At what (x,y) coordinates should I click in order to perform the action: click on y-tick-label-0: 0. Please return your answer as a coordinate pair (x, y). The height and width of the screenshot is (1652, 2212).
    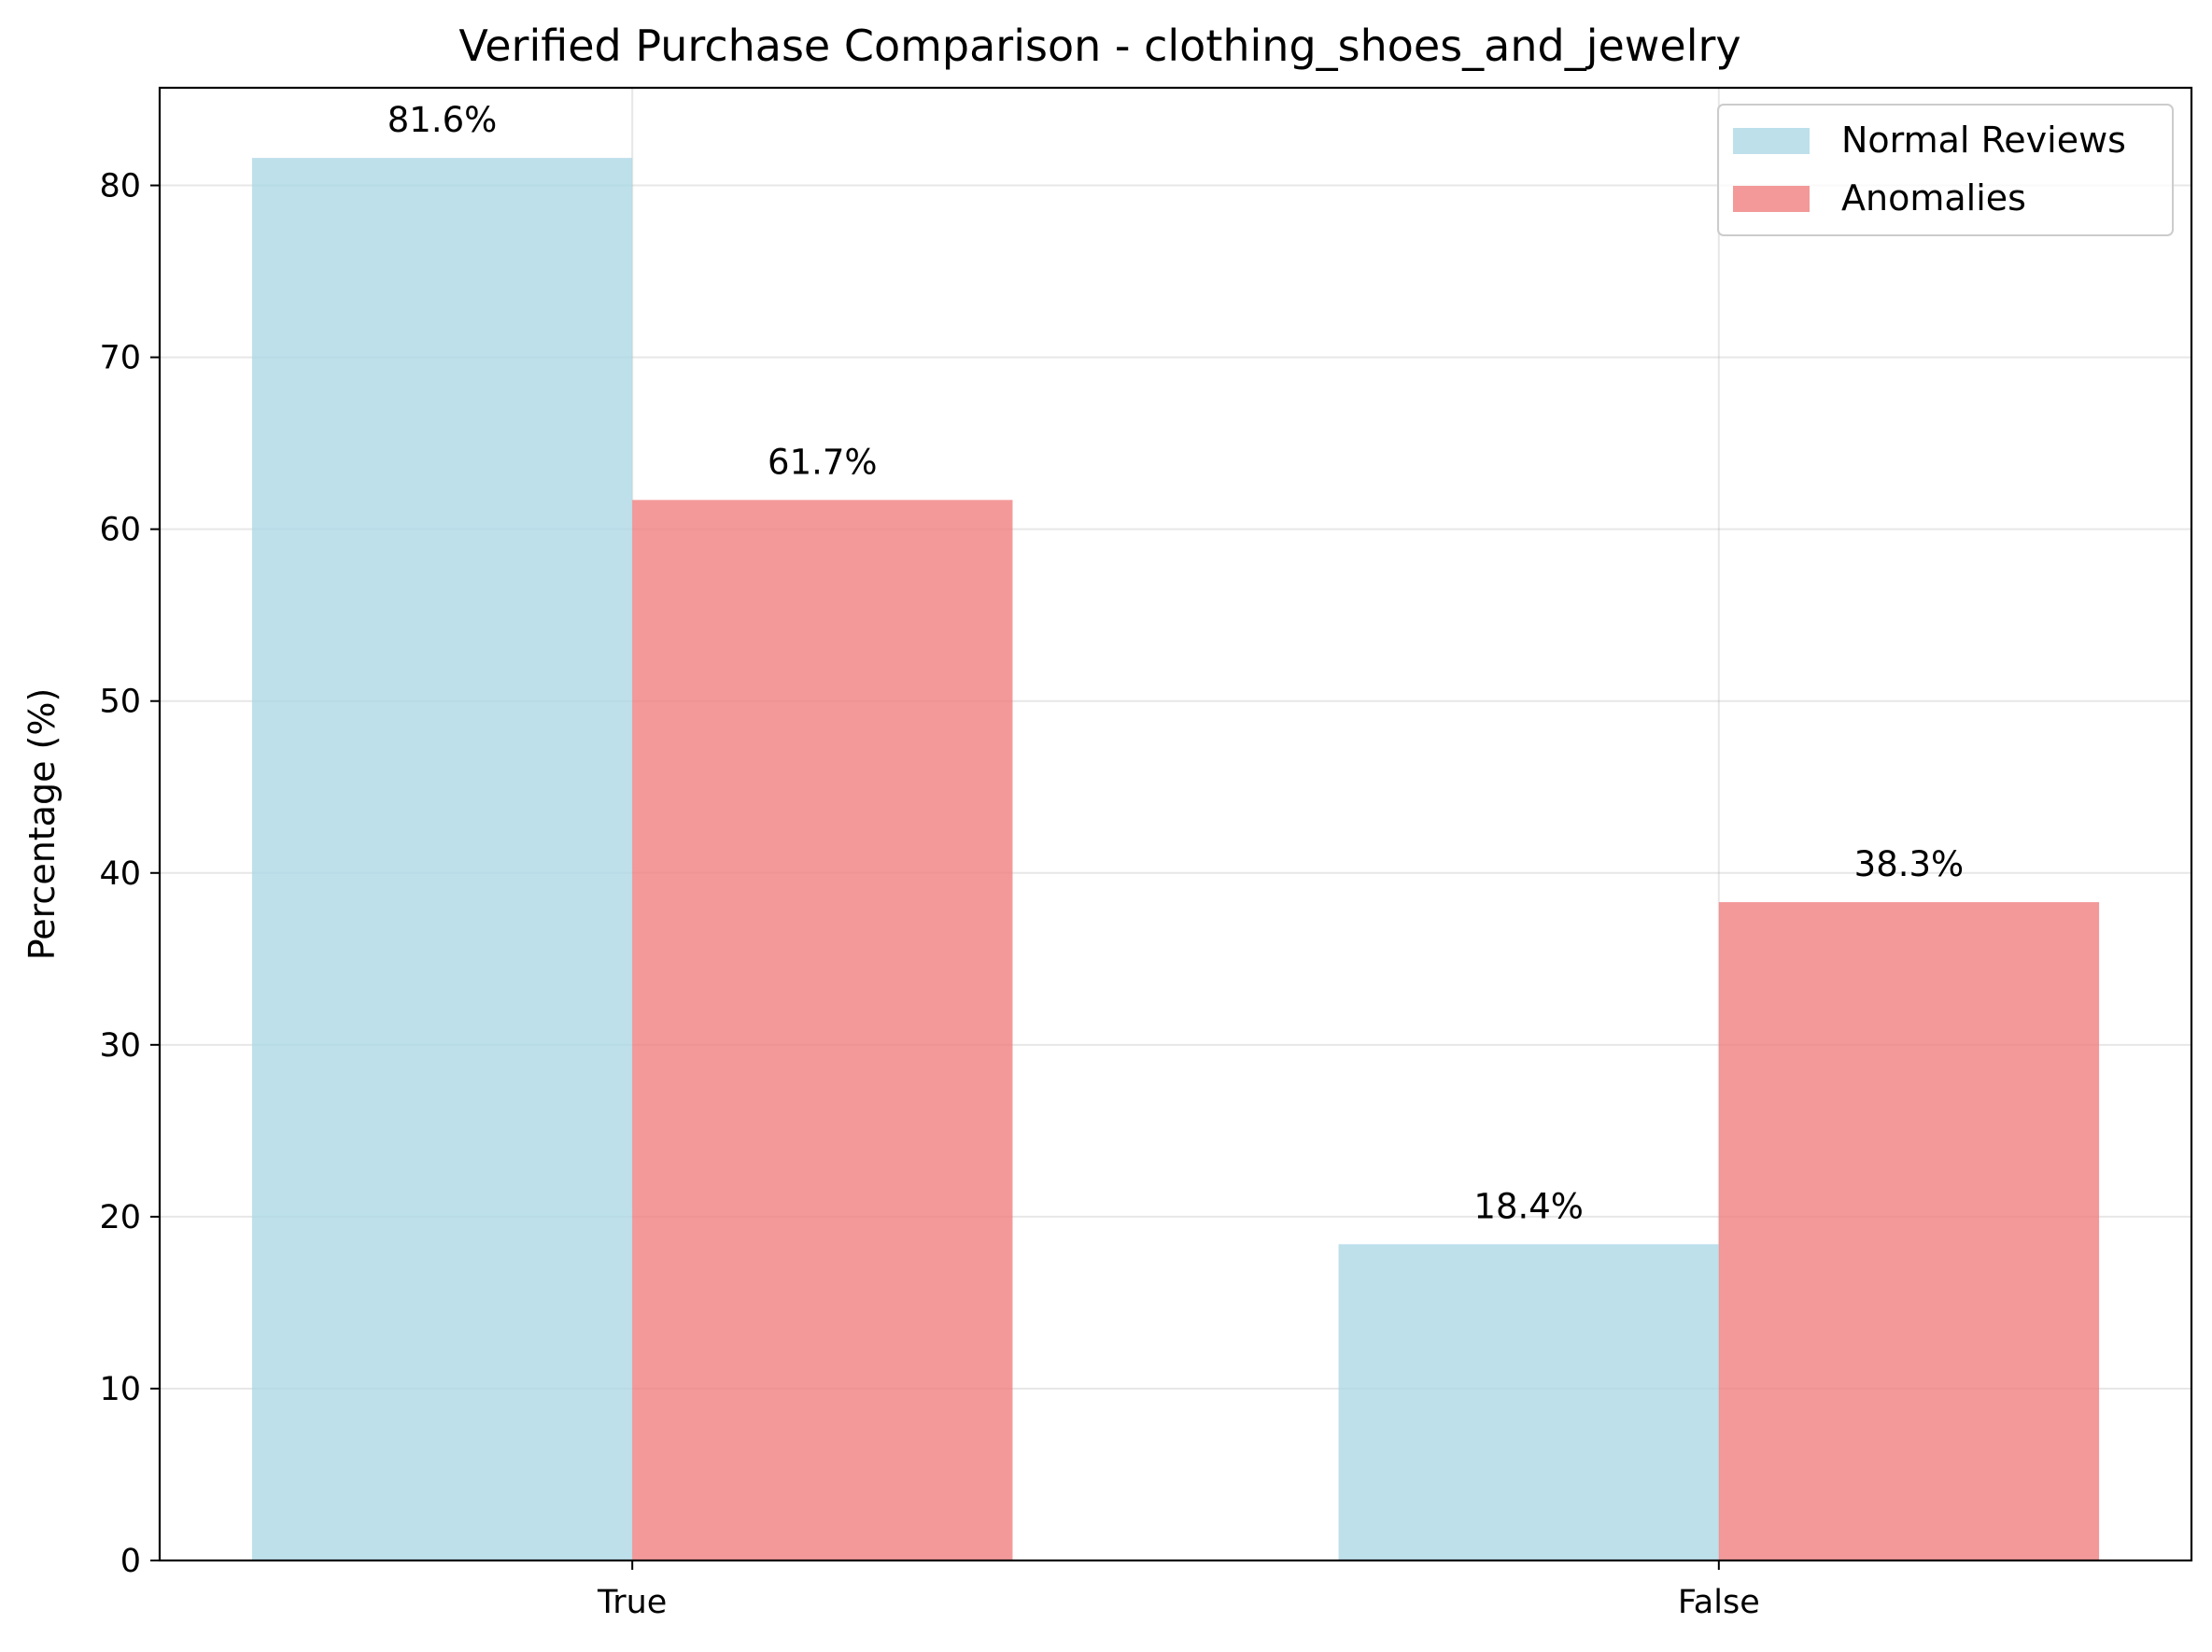
    Looking at the image, I should click on (130, 1561).